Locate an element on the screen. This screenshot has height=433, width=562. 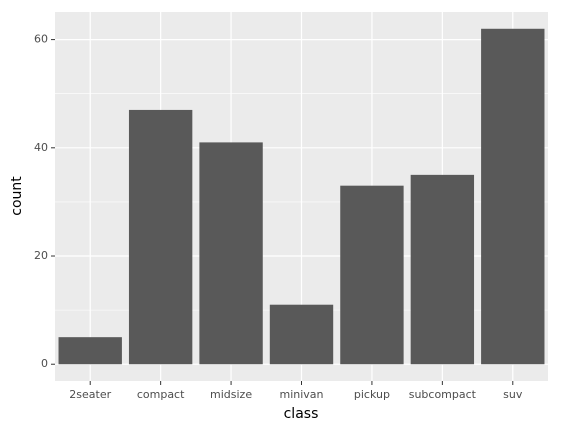
y-tick-label: 60 is located at coordinates (41, 39).